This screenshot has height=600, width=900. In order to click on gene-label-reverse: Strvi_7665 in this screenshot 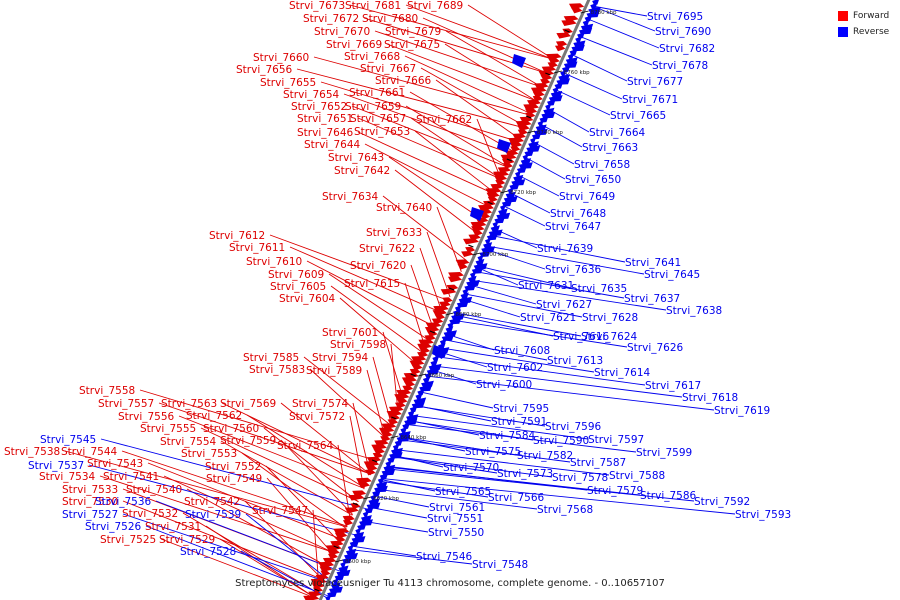, I will do `click(638, 116)`.